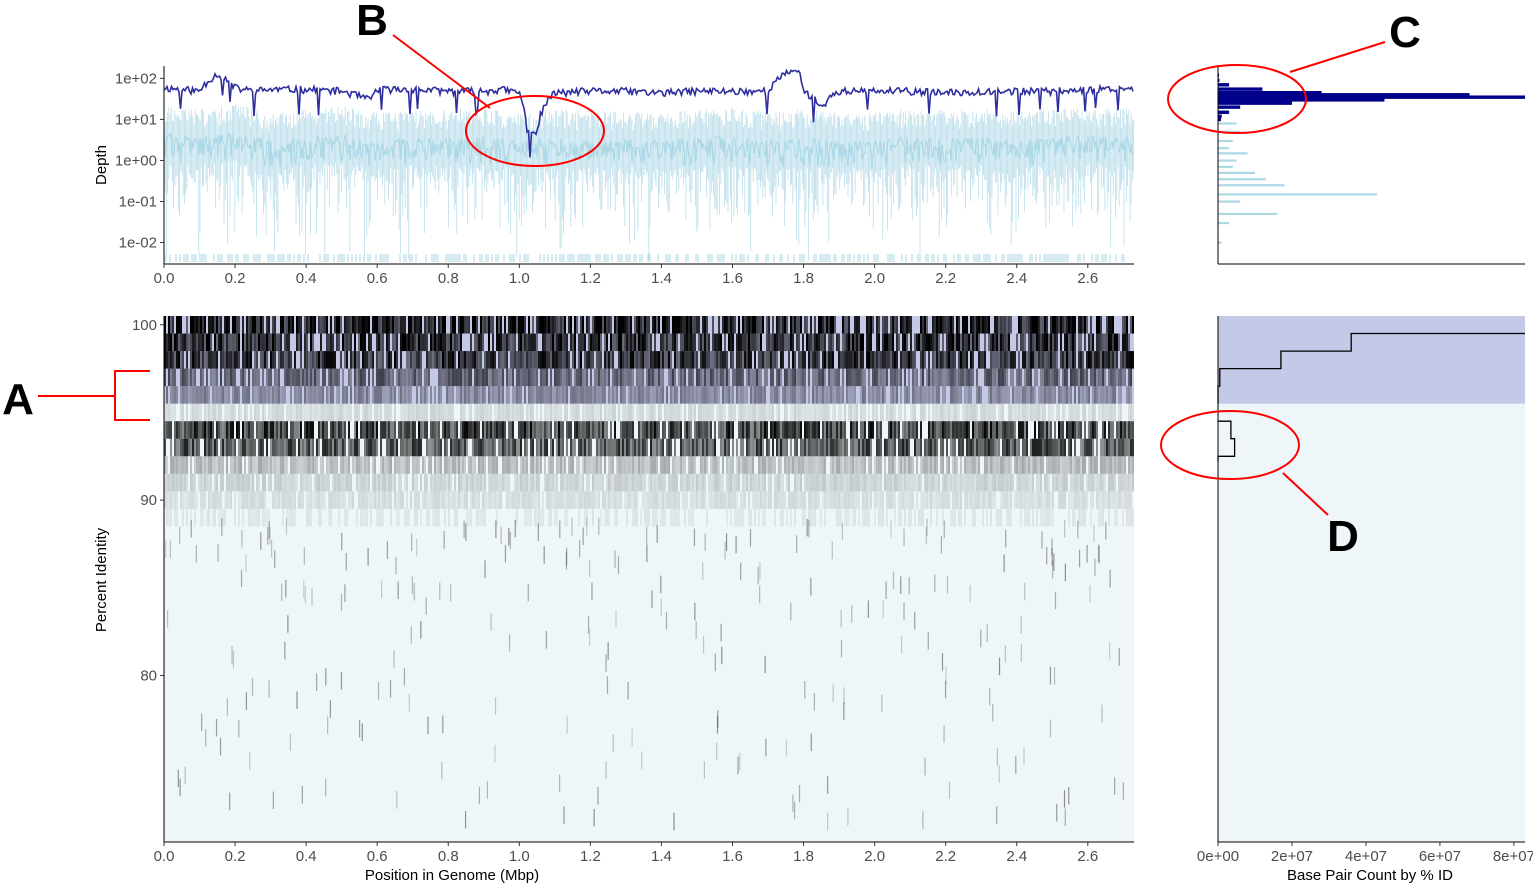  Describe the element at coordinates (1224, 148) in the screenshot. I see `histogram-shallow-bar` at that location.